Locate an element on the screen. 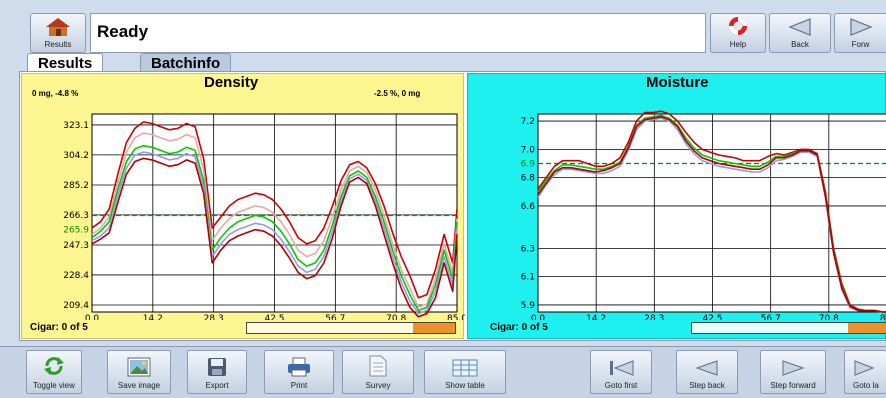  forward-label: Forw is located at coordinates (860, 44).